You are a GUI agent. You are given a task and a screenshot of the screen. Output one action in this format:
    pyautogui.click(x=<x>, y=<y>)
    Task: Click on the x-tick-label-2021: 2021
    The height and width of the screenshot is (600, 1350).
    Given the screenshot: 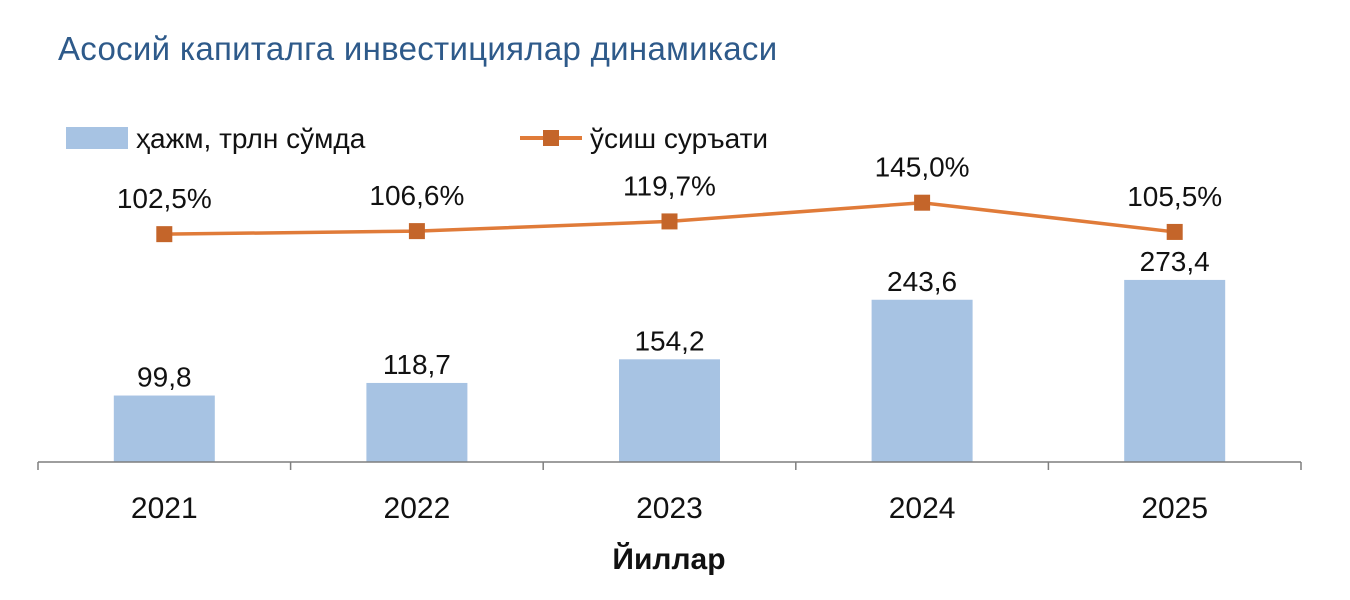 What is the action you would take?
    pyautogui.click(x=164, y=508)
    